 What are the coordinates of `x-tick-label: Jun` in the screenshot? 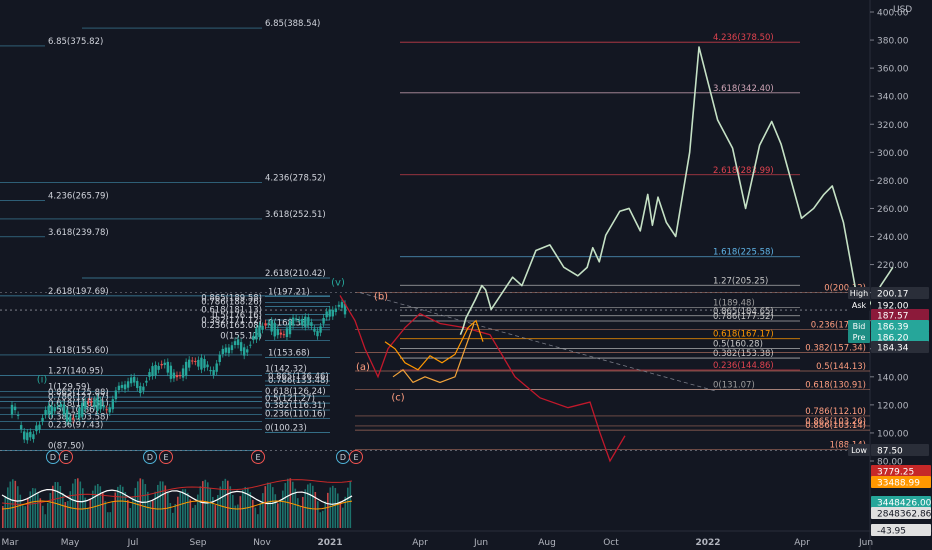 It's located at (865, 543).